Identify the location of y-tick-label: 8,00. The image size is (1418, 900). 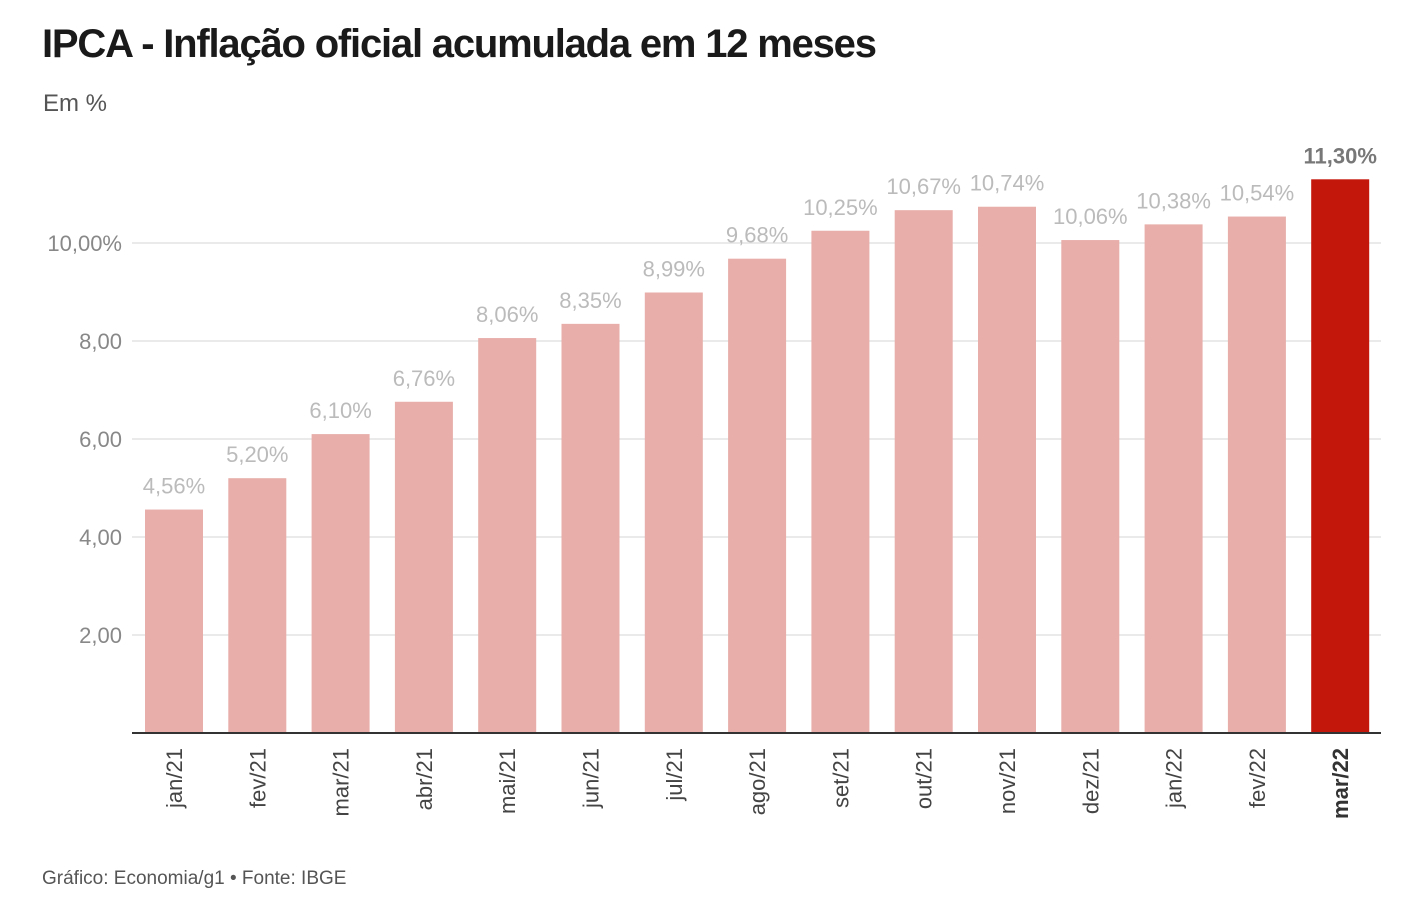
(100, 341).